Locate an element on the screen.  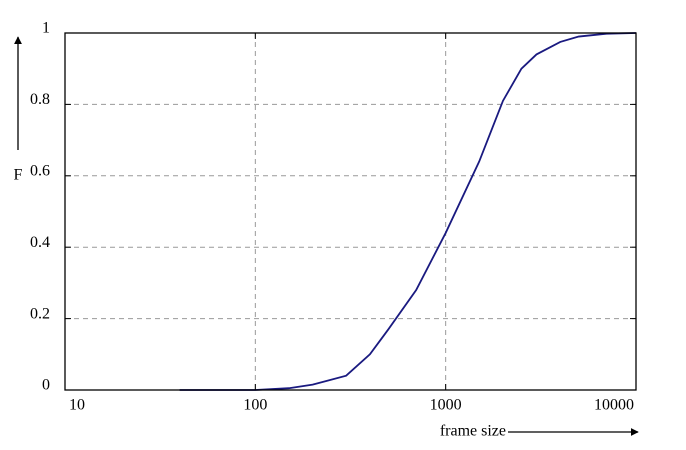
y-tick-label: 1 is located at coordinates (46, 28).